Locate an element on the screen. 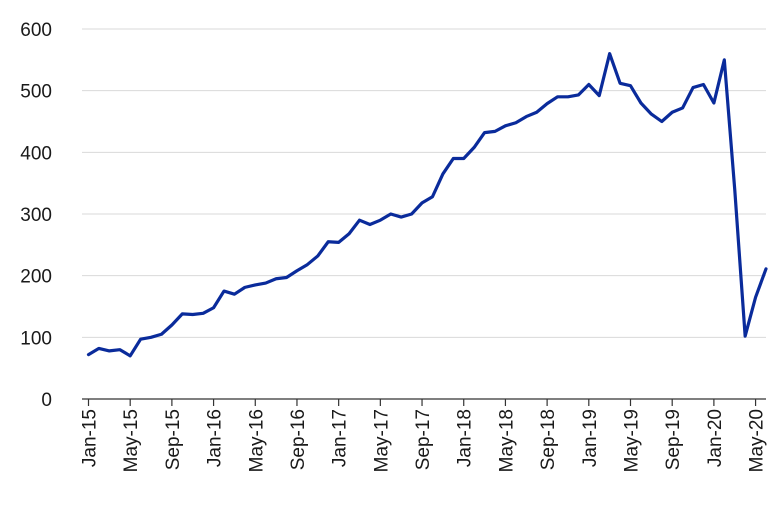 Image resolution: width=778 pixels, height=518 pixels. y-tick-label: 300 is located at coordinates (36, 215).